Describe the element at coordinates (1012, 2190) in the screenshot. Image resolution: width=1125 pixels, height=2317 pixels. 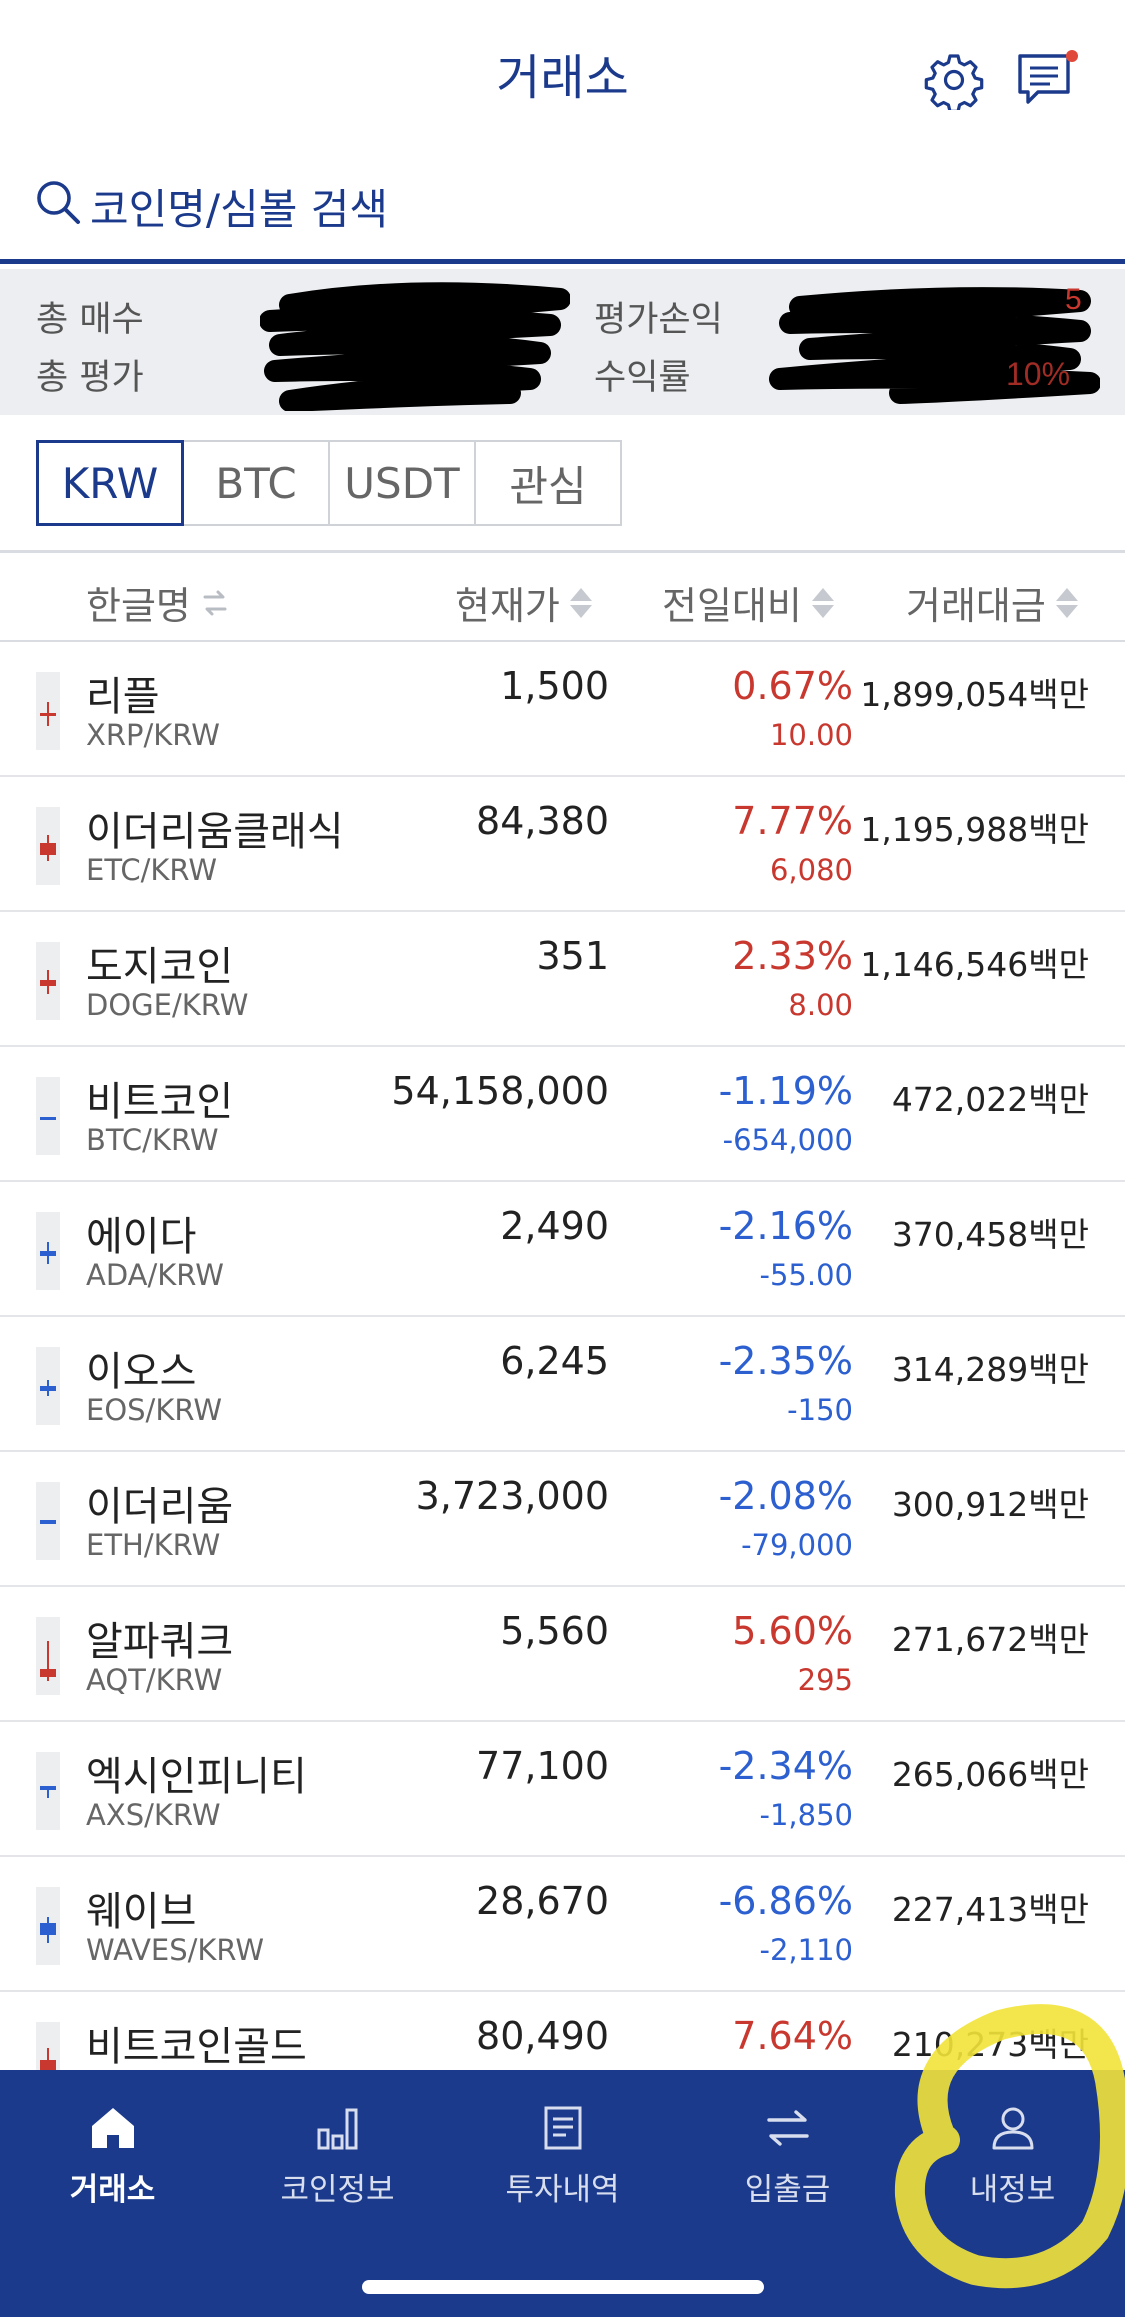
I see `nav-label: 내정보` at that location.